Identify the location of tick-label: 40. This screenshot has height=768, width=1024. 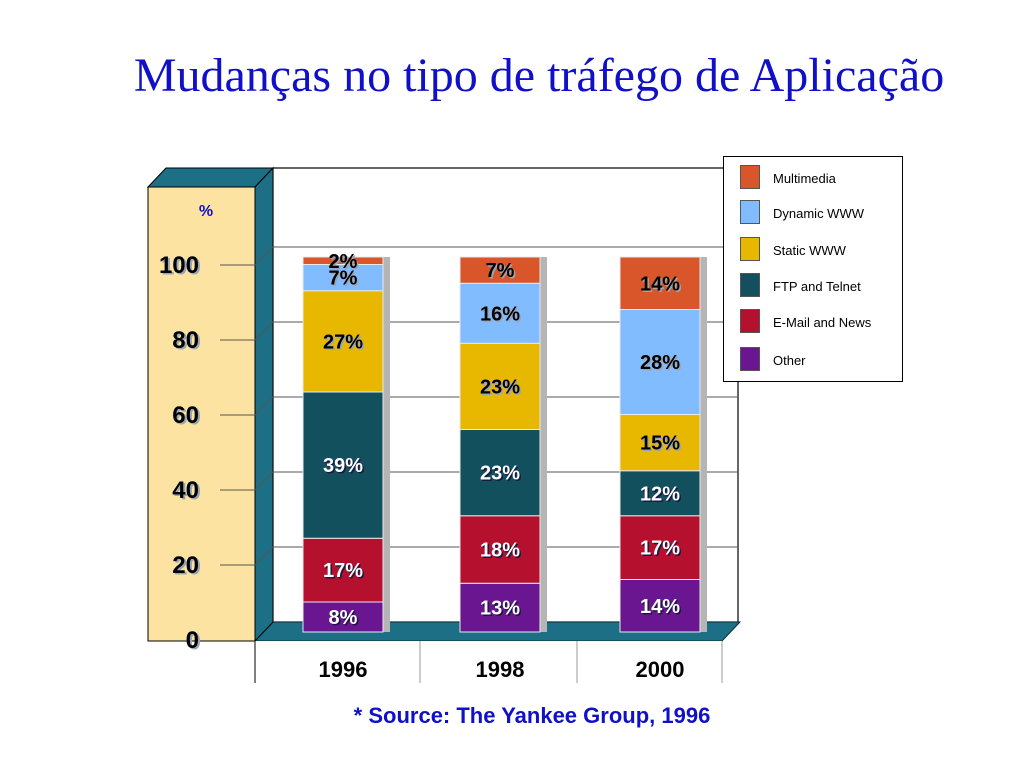
(185, 490).